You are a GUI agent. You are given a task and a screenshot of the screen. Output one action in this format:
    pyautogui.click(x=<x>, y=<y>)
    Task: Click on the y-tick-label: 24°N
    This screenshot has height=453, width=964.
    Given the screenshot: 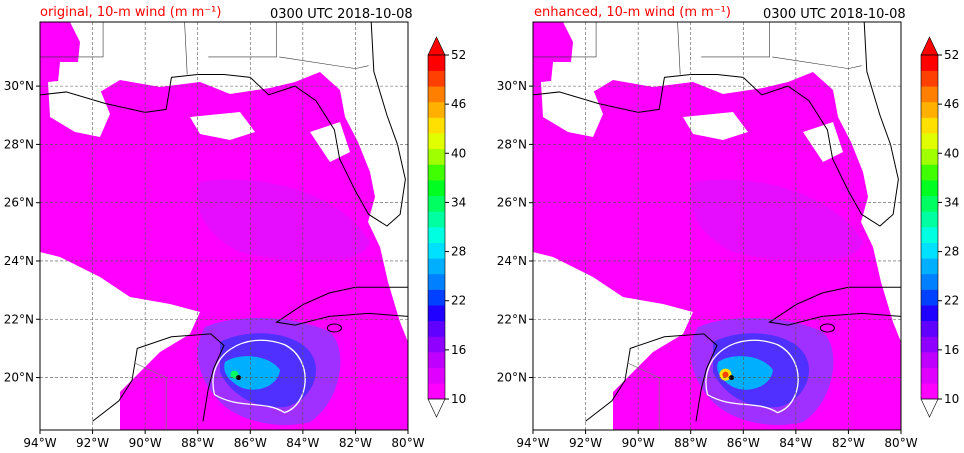 What is the action you would take?
    pyautogui.click(x=19, y=261)
    